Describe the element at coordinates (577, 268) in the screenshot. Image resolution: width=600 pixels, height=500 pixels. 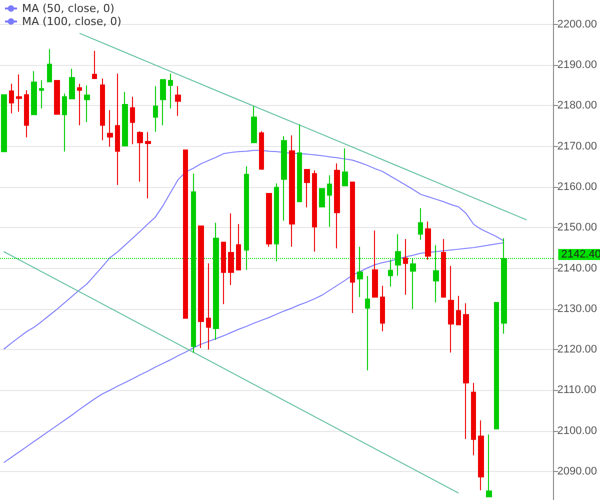
I see `y-tick-label: 2140.00` at that location.